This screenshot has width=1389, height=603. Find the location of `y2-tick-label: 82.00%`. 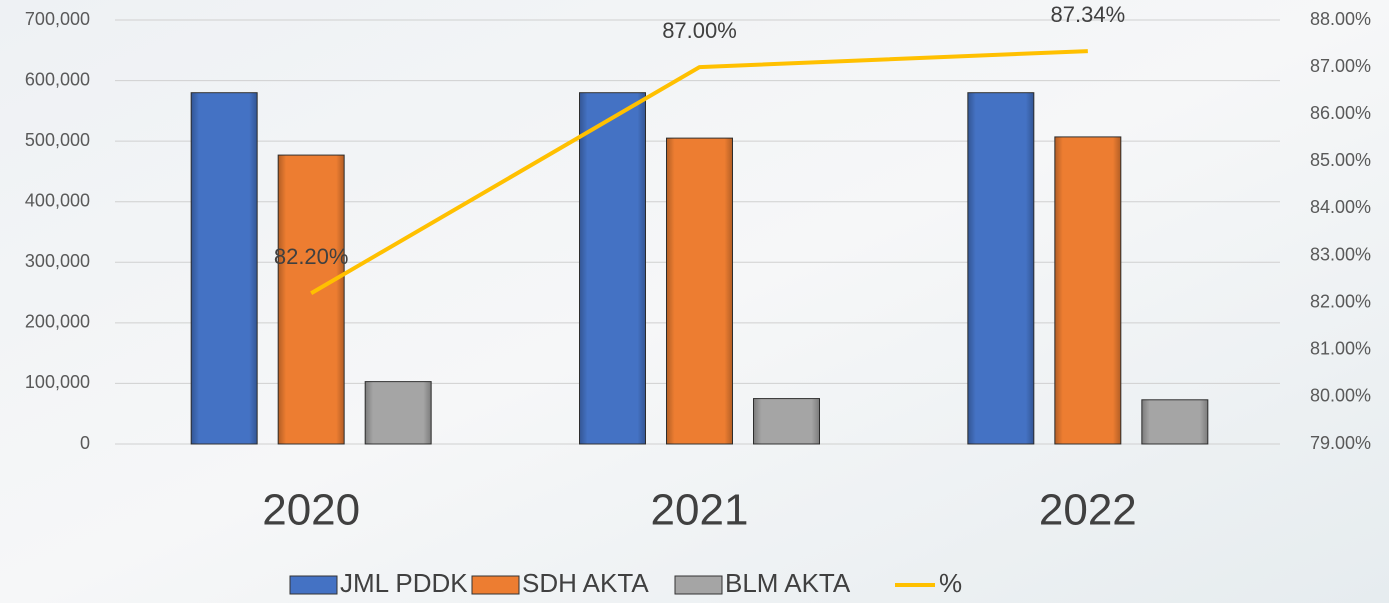

y2-tick-label: 82.00% is located at coordinates (1340, 301).